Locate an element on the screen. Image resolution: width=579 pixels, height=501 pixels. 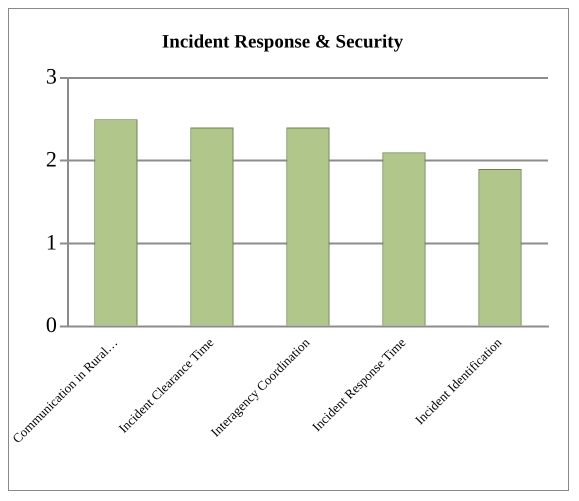
y-tick-label: 0 is located at coordinates (51, 325).